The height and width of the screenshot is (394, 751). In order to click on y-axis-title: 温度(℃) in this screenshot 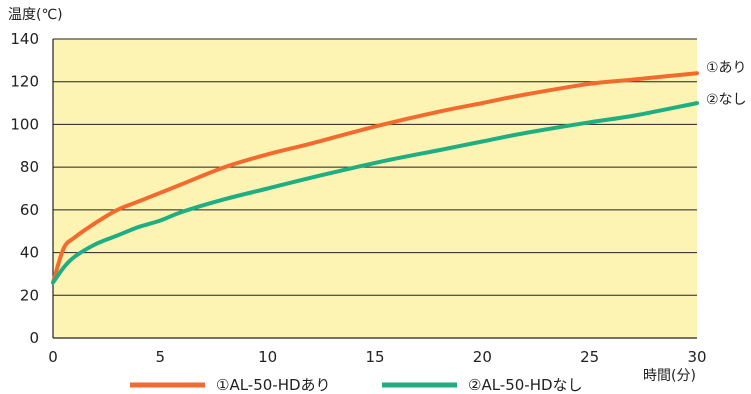, I will do `click(35, 15)`.